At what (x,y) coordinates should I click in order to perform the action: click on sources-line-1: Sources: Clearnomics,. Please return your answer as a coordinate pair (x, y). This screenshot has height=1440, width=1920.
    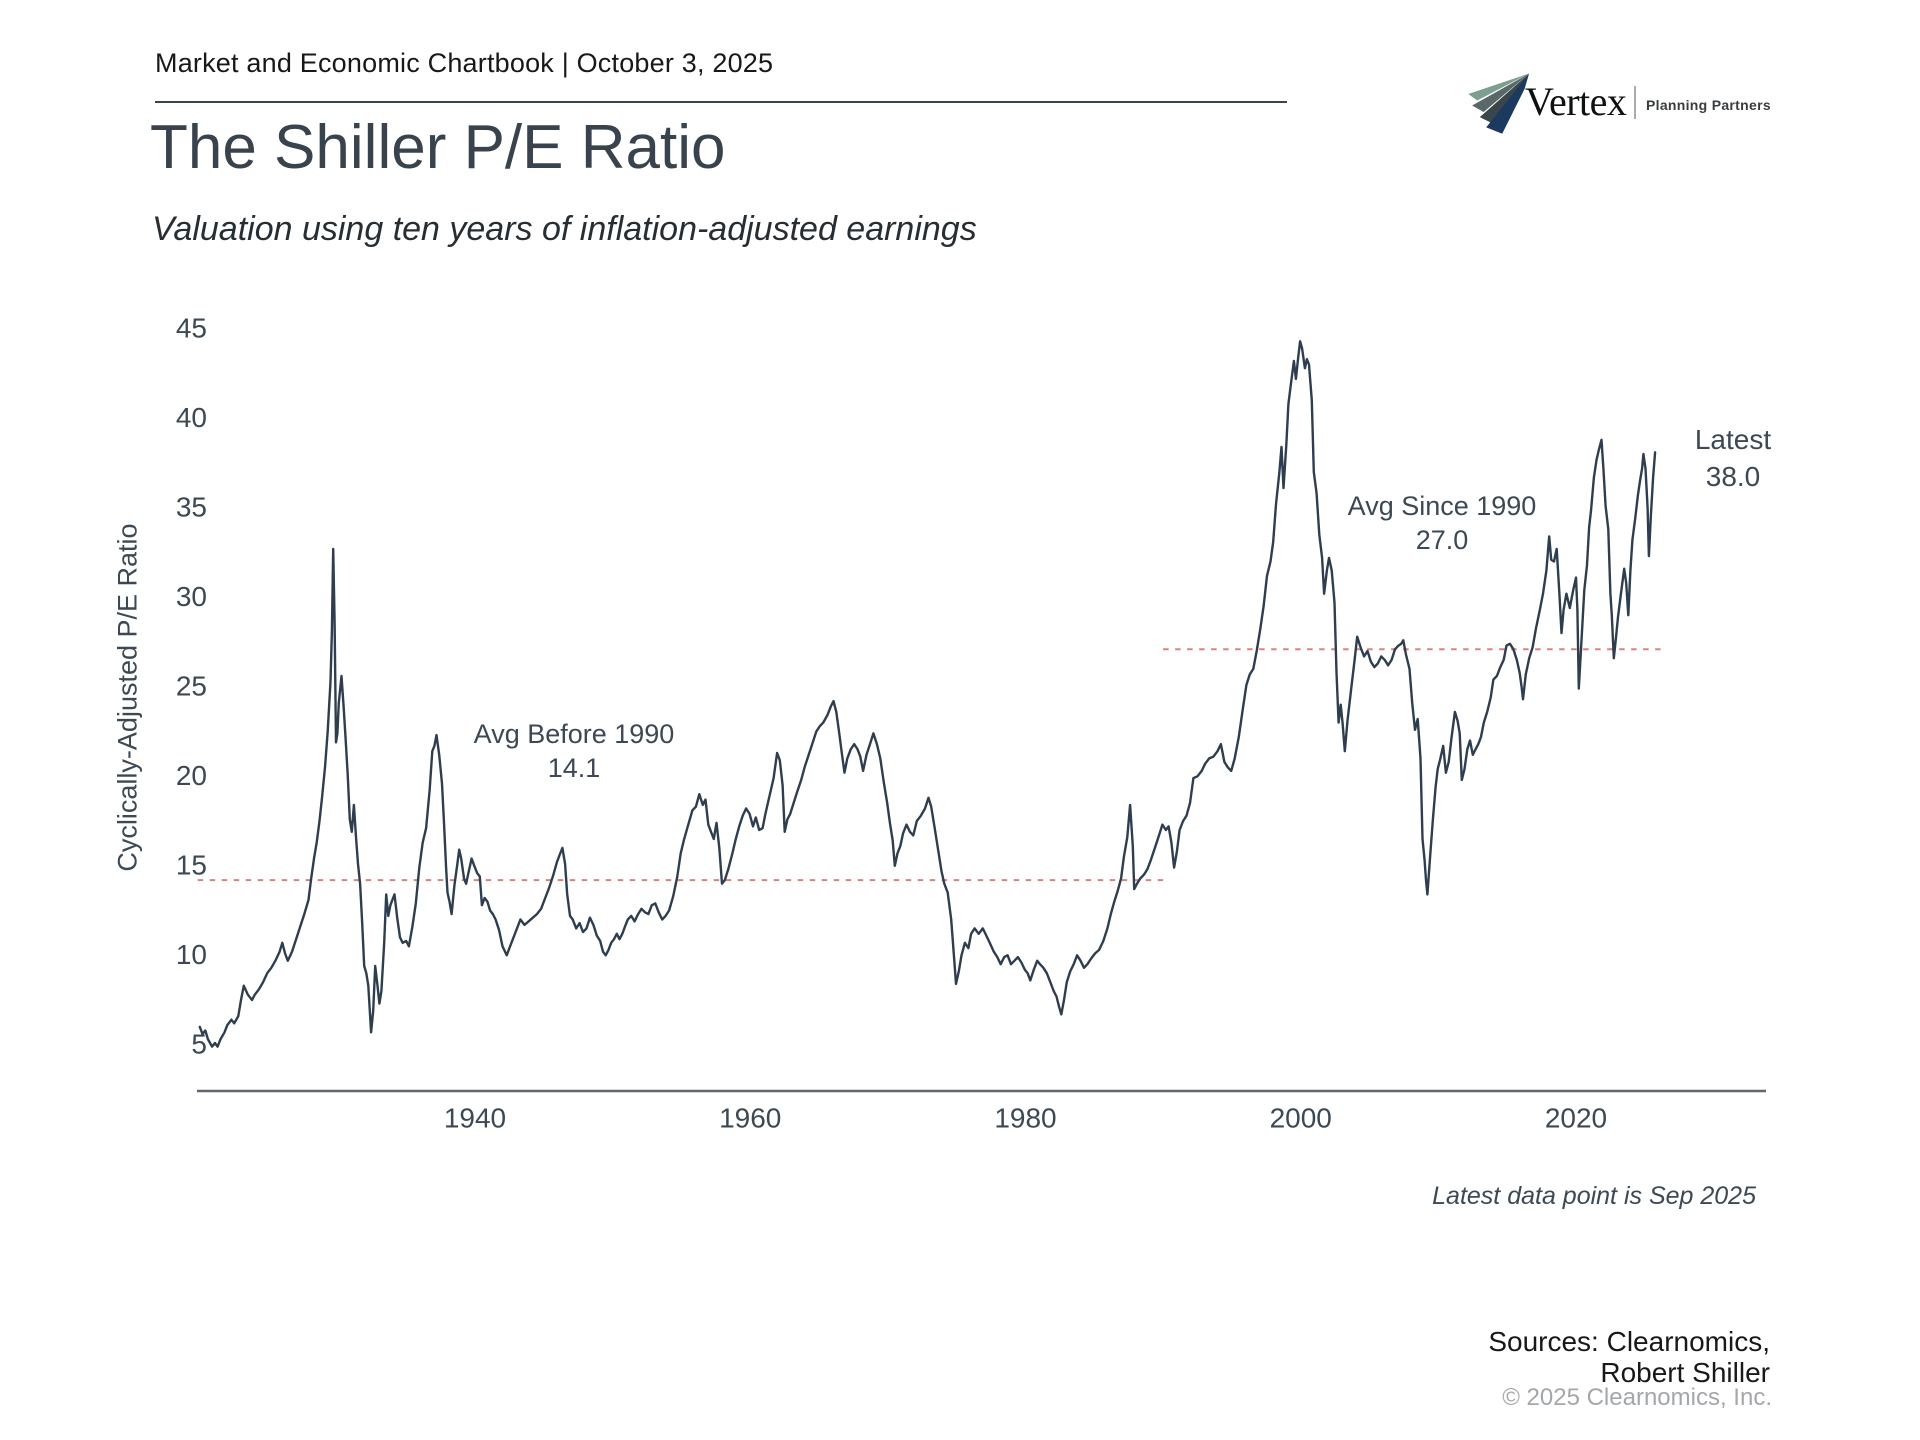
    Looking at the image, I should click on (1629, 1341).